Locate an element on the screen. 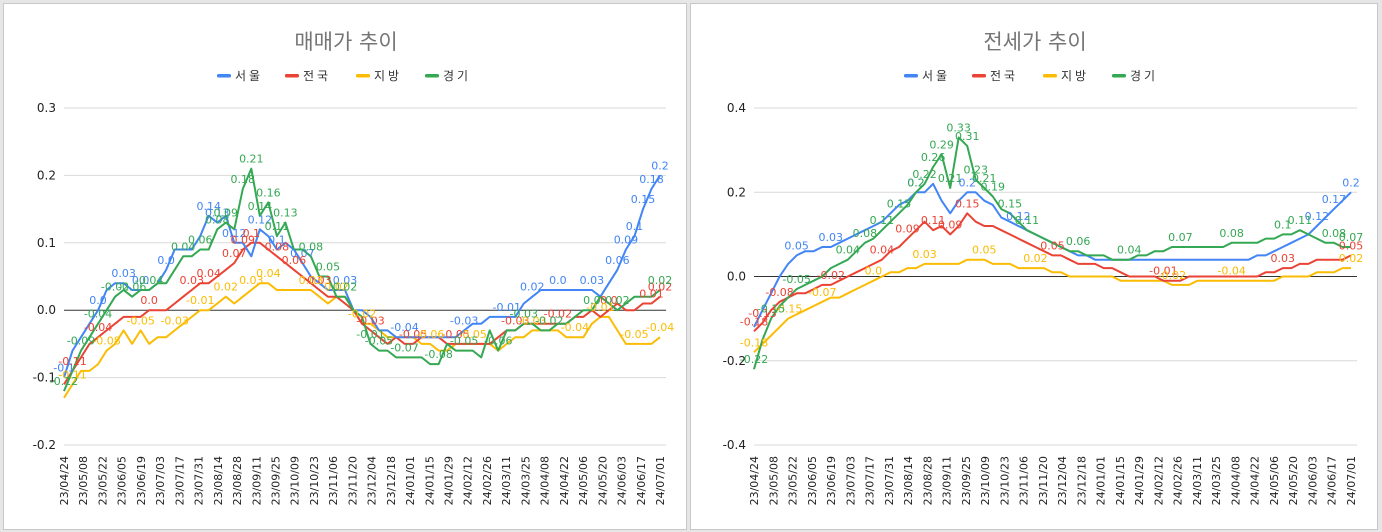  data-label-regional: -0.05 is located at coordinates (634, 334).